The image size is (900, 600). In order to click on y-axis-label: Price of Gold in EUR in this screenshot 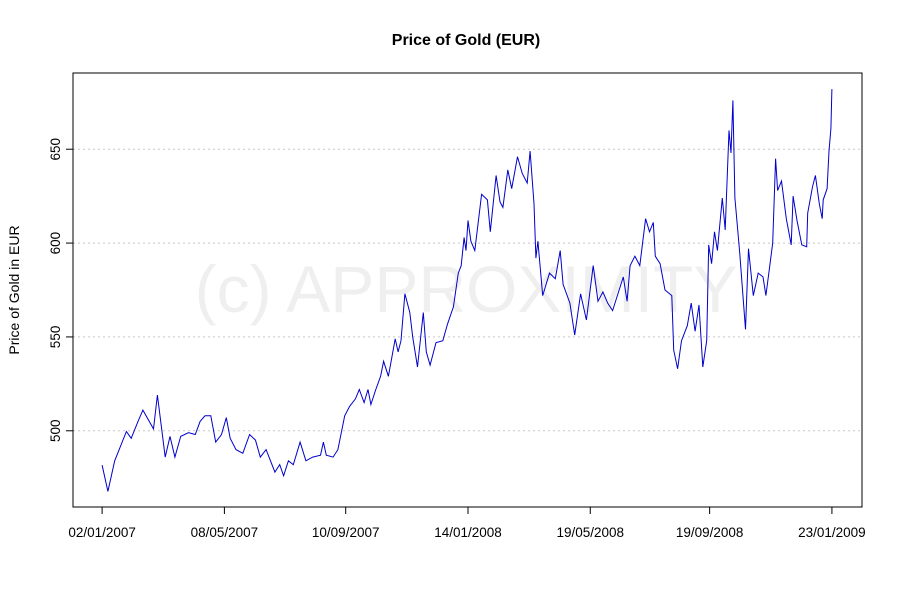, I will do `click(14, 289)`.